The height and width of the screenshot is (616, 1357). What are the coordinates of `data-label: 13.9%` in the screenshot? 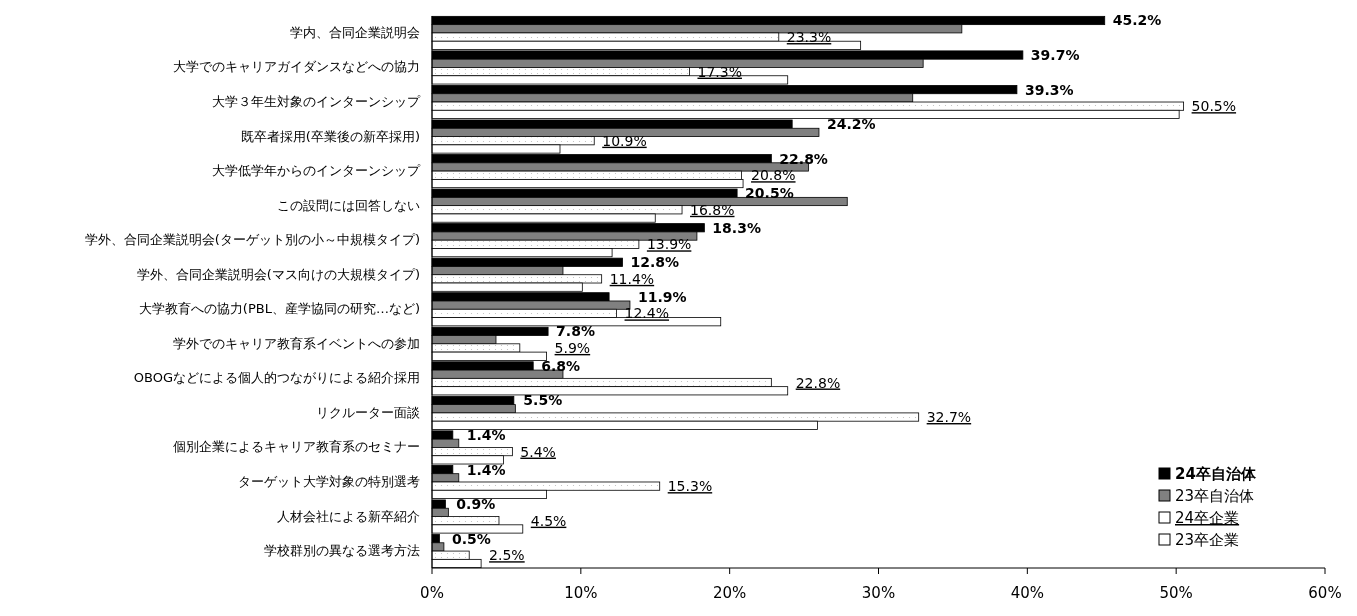 It's located at (669, 244).